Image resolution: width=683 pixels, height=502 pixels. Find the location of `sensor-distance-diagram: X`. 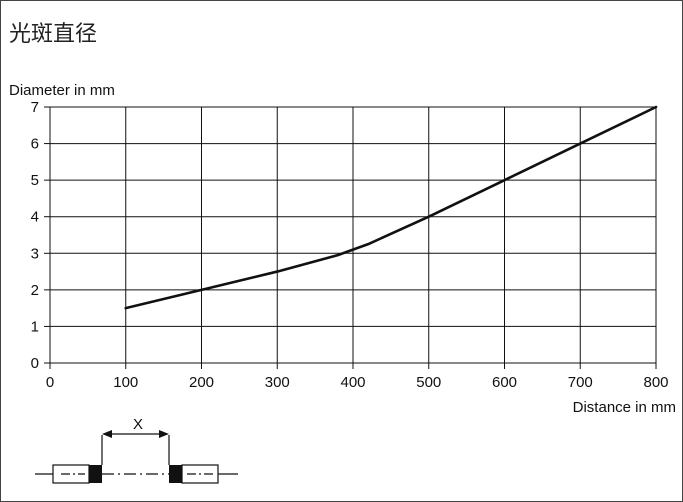

sensor-distance-diagram: X is located at coordinates (136, 450).